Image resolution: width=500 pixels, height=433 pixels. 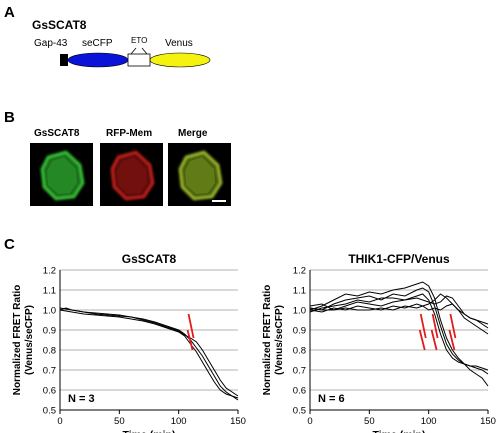 What do you see at coordinates (98, 60) in the screenshot?
I see `secfp-ellipse` at bounding box center [98, 60].